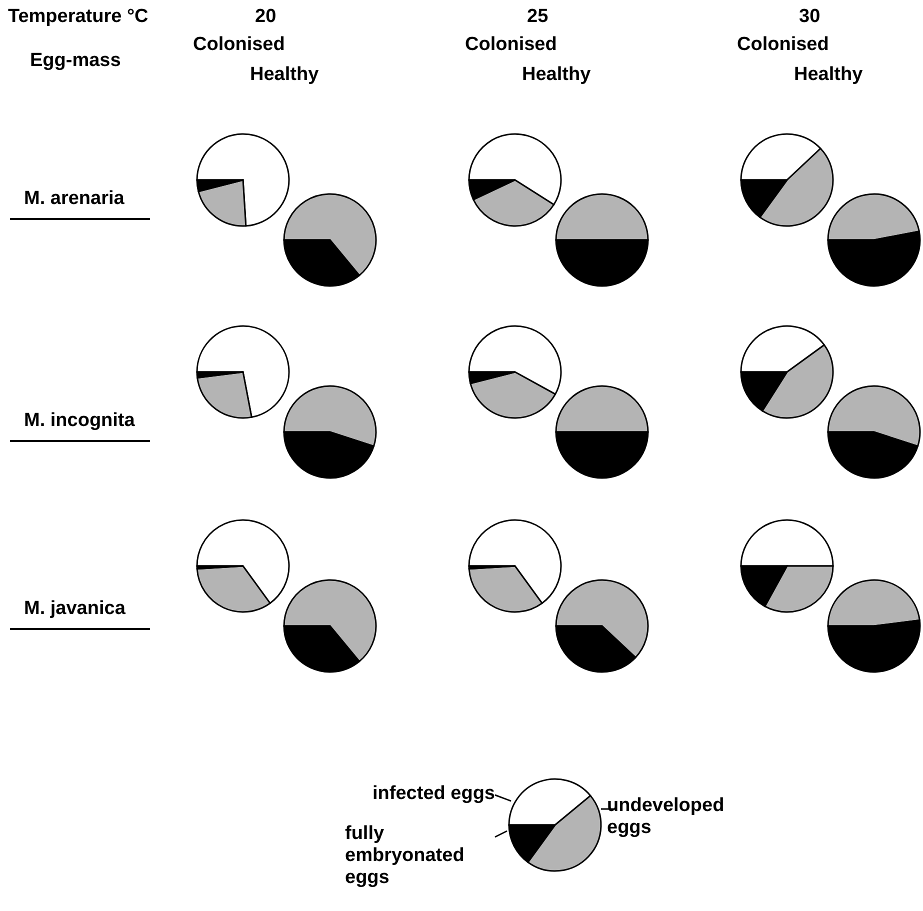 The height and width of the screenshot is (911, 923). I want to click on category-label: 30, so click(809, 17).